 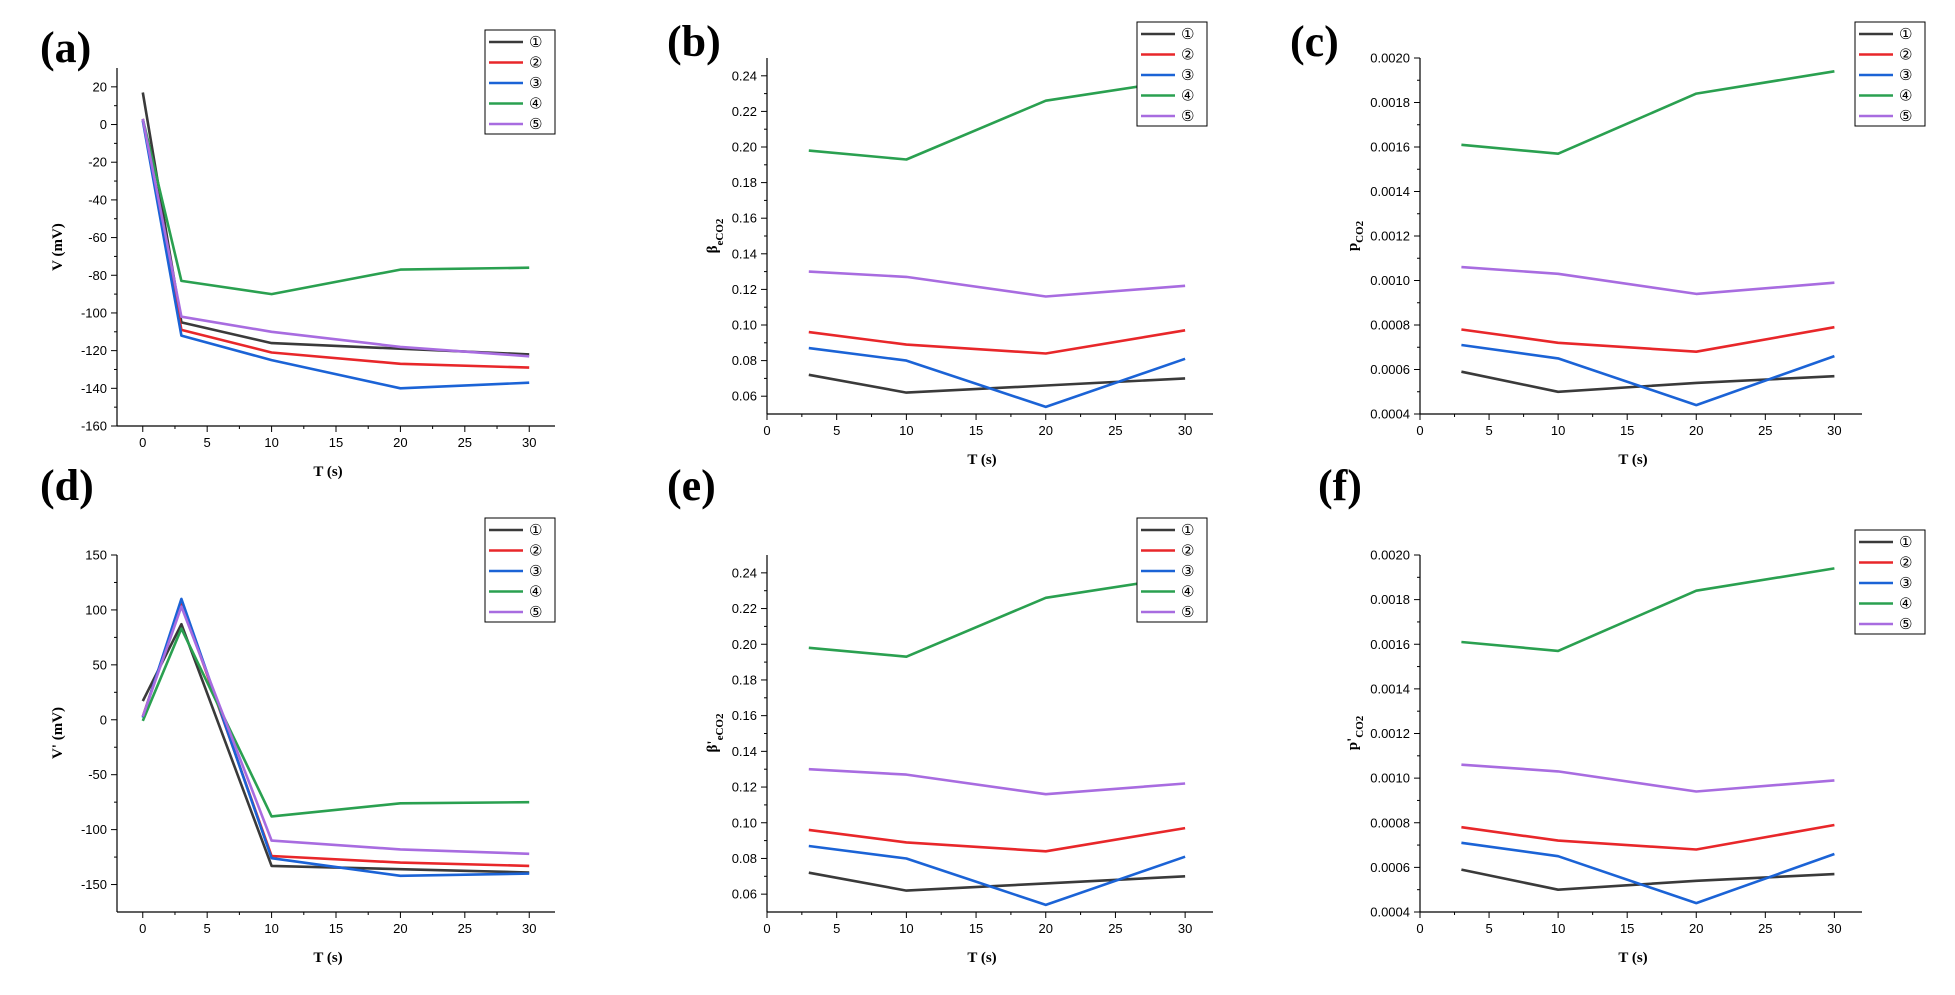 I want to click on panel-label: (a), so click(x=65, y=47).